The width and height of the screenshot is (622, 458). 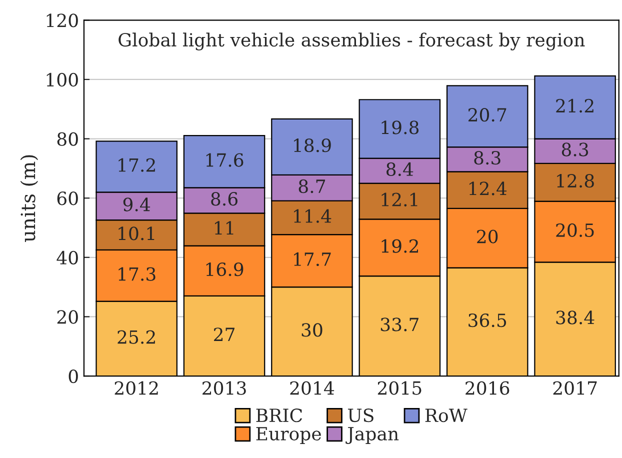 What do you see at coordinates (67, 257) in the screenshot?
I see `y-tick-label: 40` at bounding box center [67, 257].